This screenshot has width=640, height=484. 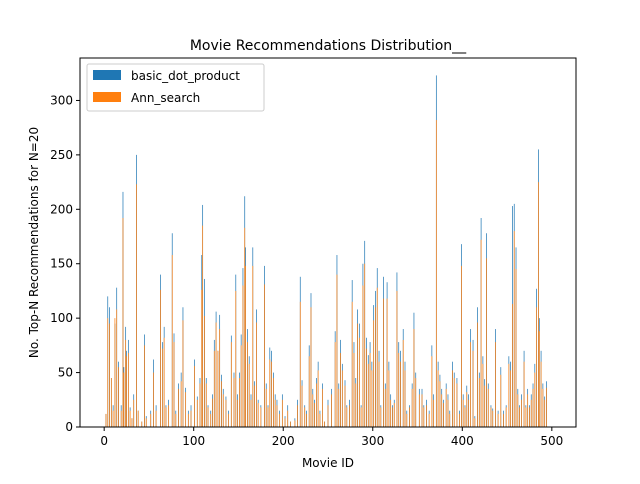 I want to click on y-axis-ticks: 0 50 100 150 200 250 300, so click(x=65, y=263).